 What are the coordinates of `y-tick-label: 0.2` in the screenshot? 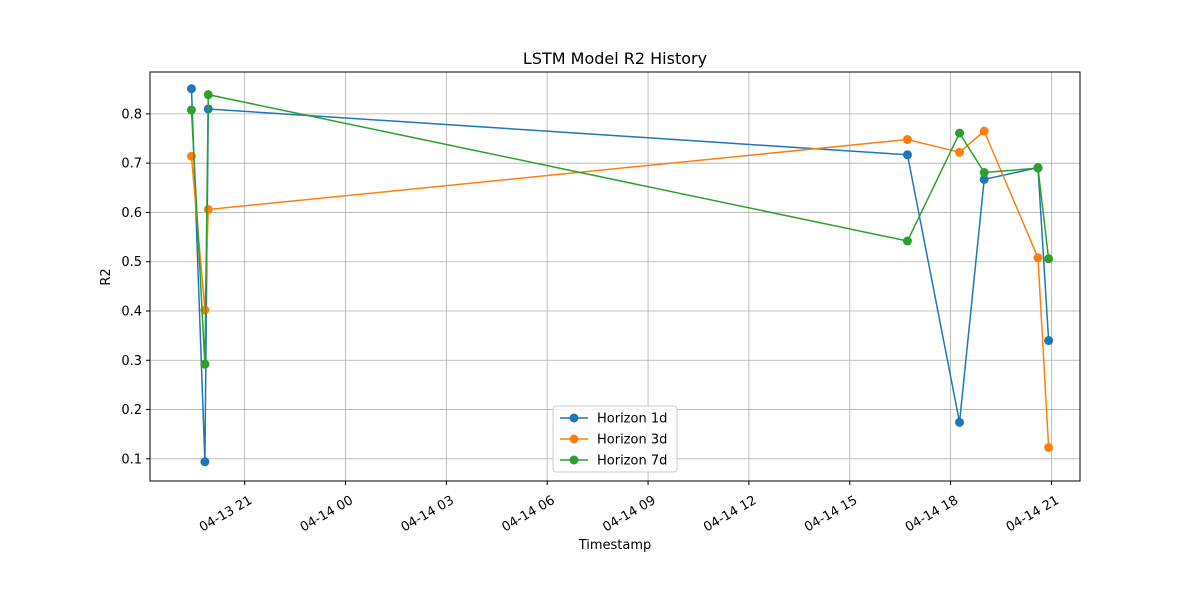 It's located at (131, 410).